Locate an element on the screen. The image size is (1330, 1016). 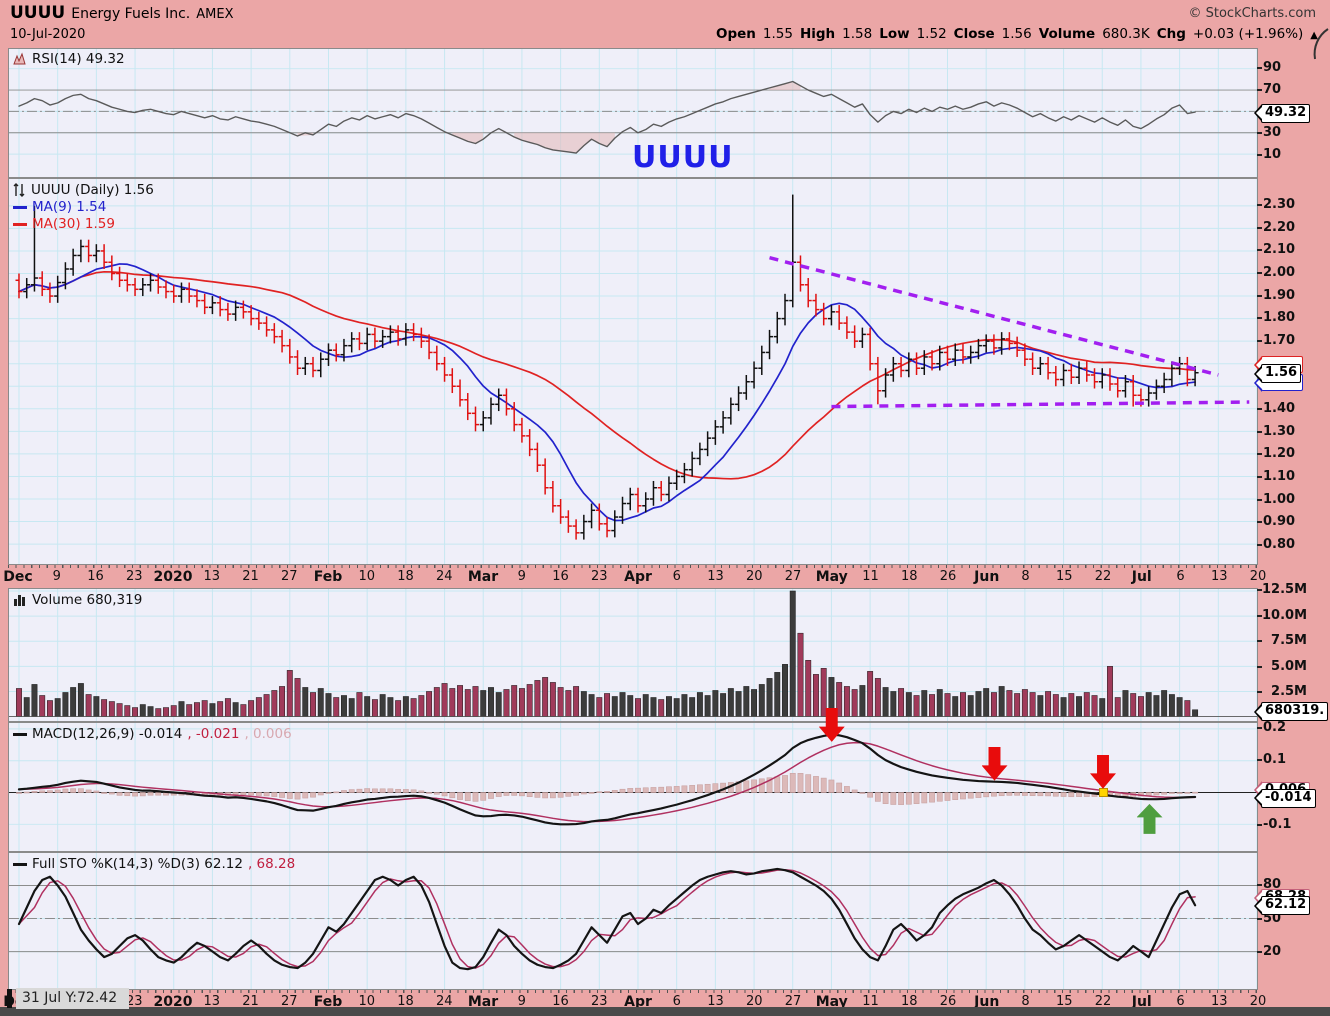
x-axis-label: 8 is located at coordinates (1025, 576).